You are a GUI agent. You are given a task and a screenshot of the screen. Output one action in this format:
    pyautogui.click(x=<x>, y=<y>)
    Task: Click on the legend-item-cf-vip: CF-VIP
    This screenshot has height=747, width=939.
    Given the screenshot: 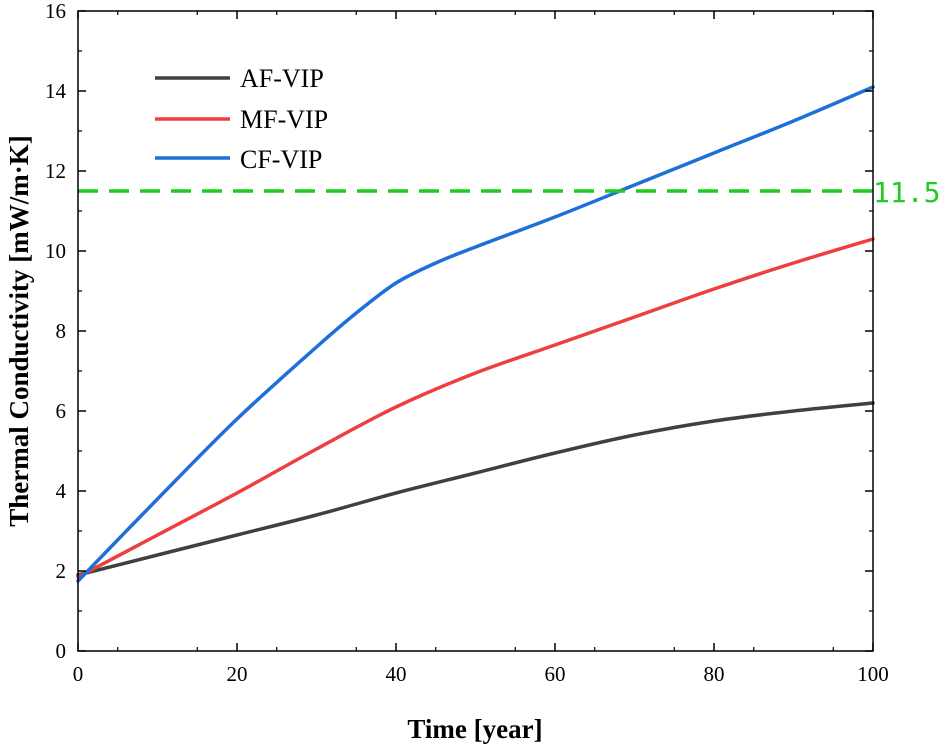 What is the action you would take?
    pyautogui.click(x=238, y=159)
    